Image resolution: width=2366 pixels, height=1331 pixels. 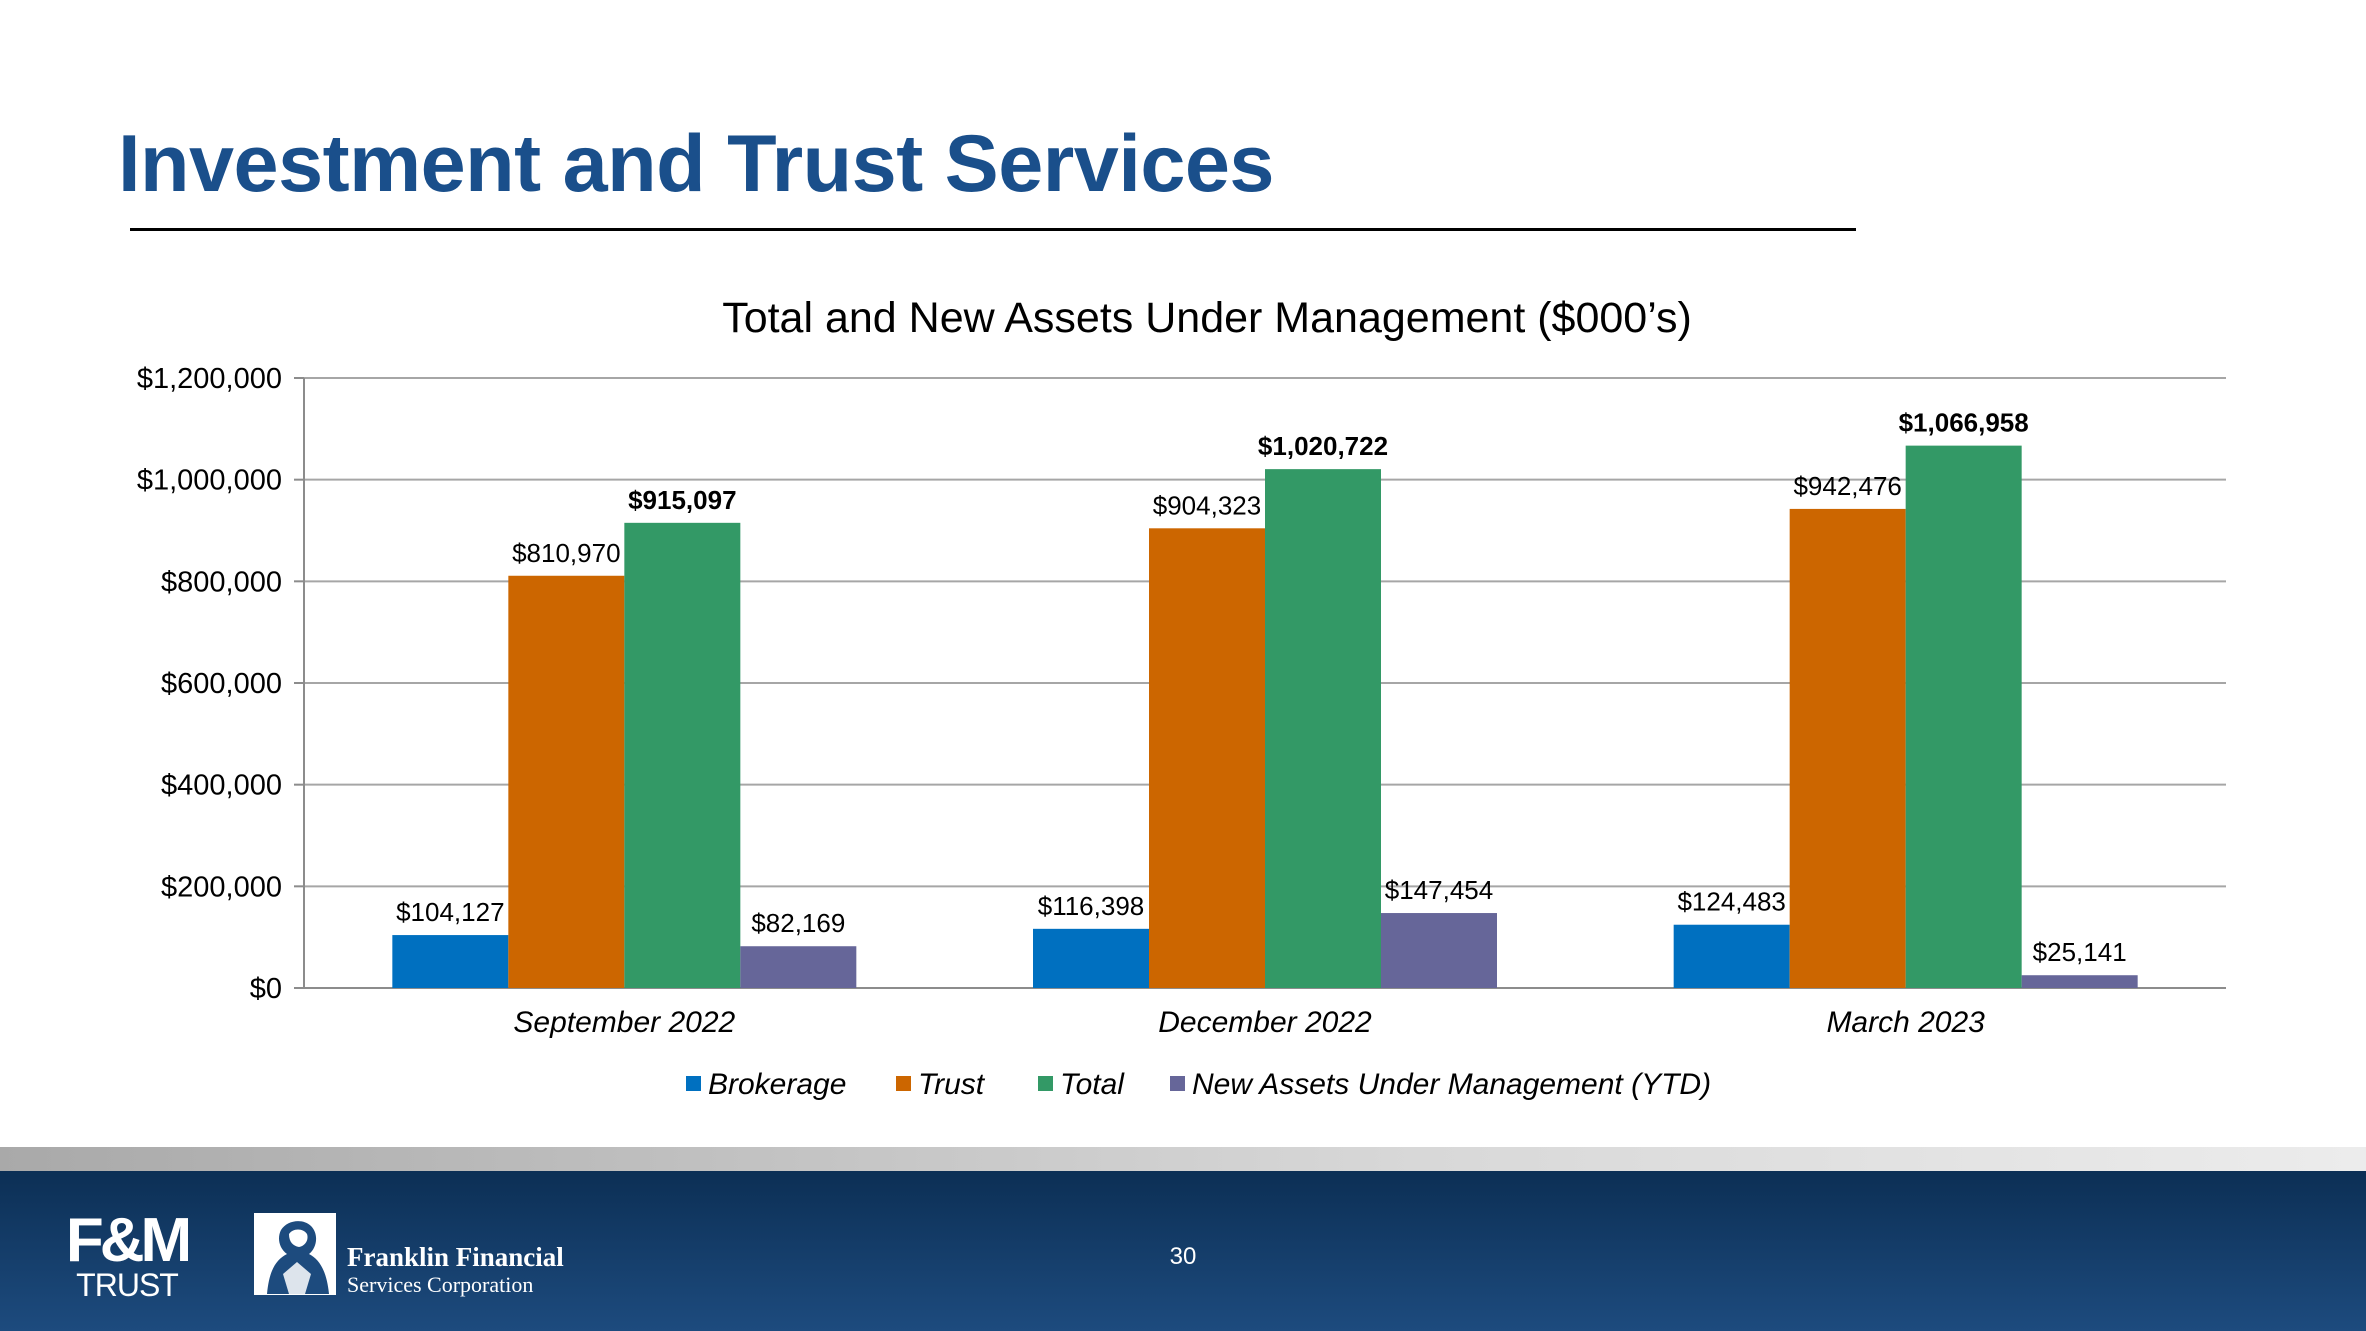 I want to click on data-label: $904,323, so click(x=1207, y=505).